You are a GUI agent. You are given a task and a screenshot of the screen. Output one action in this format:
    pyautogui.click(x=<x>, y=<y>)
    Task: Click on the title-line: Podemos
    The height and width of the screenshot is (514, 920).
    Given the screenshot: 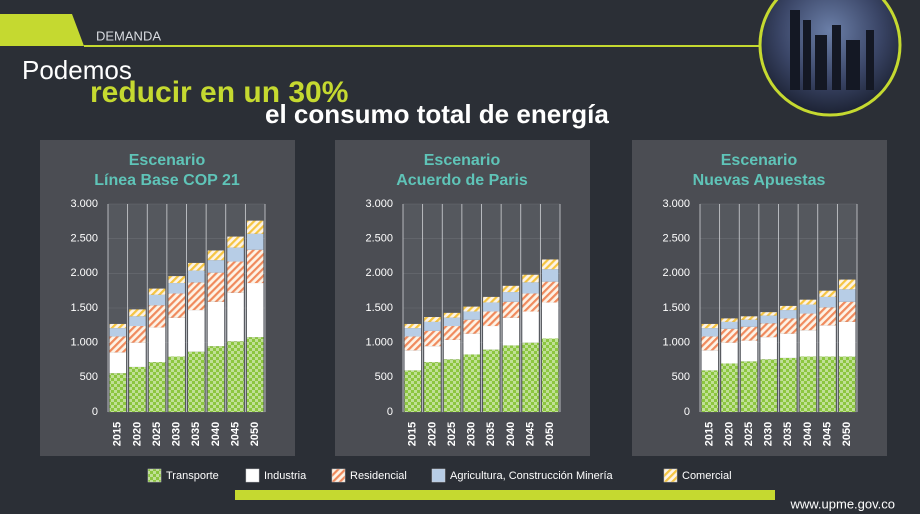 What is the action you would take?
    pyautogui.click(x=77, y=70)
    